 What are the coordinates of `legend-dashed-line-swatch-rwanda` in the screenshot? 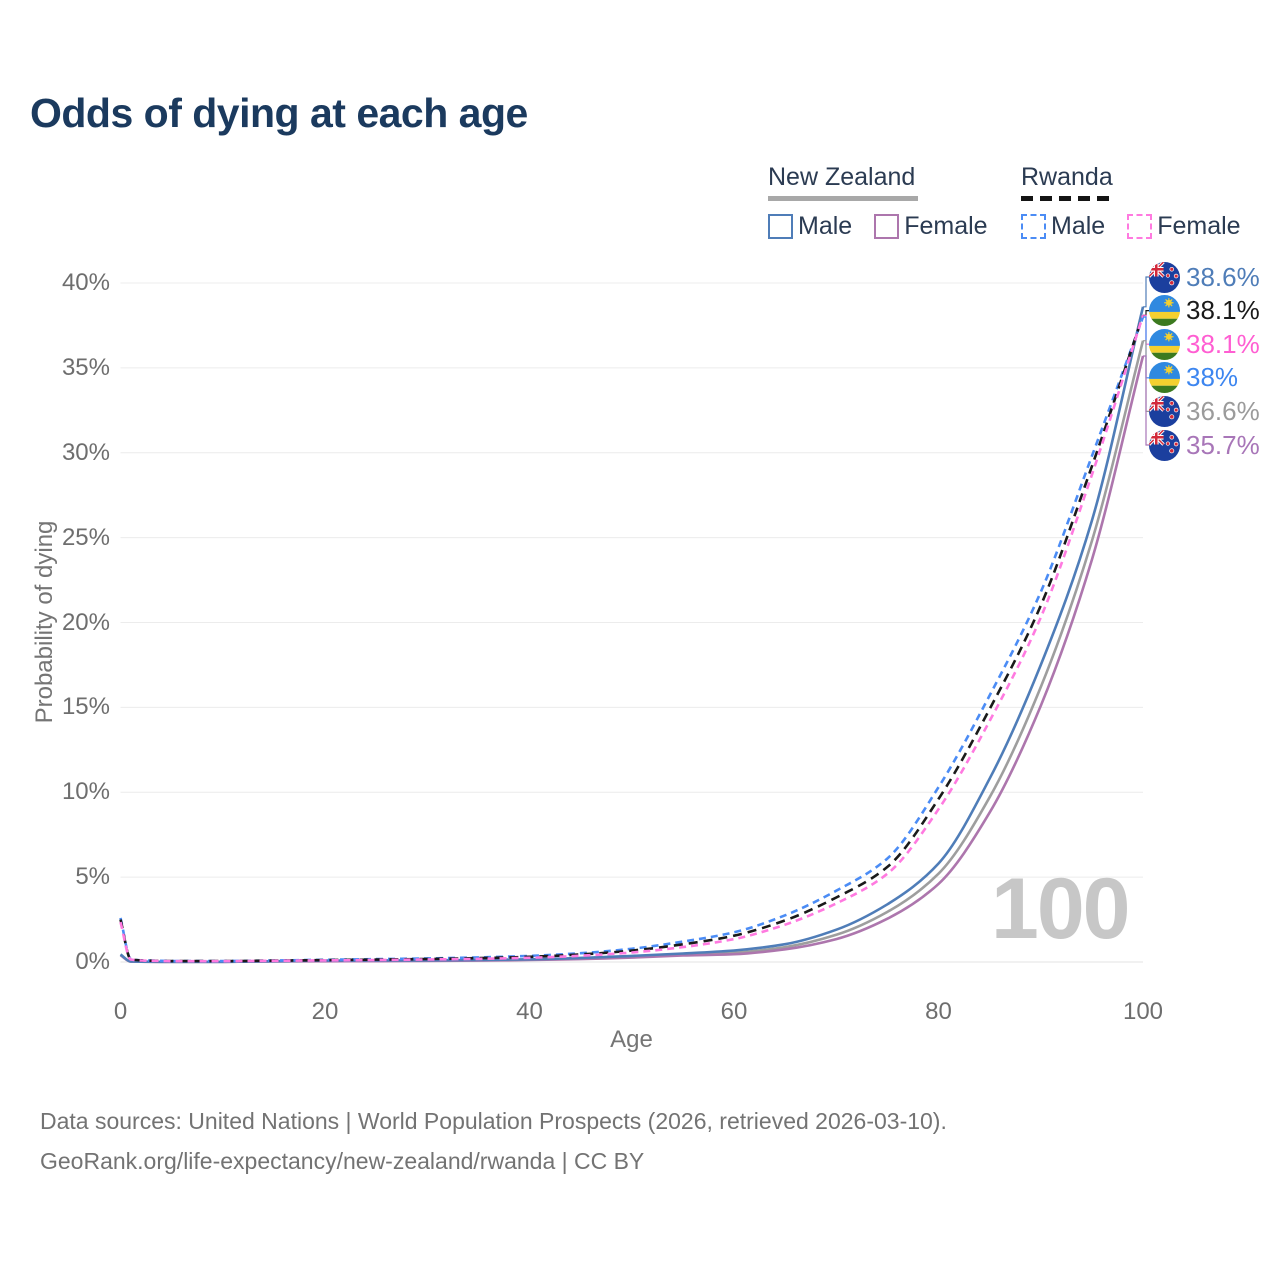 It's located at (1067, 198).